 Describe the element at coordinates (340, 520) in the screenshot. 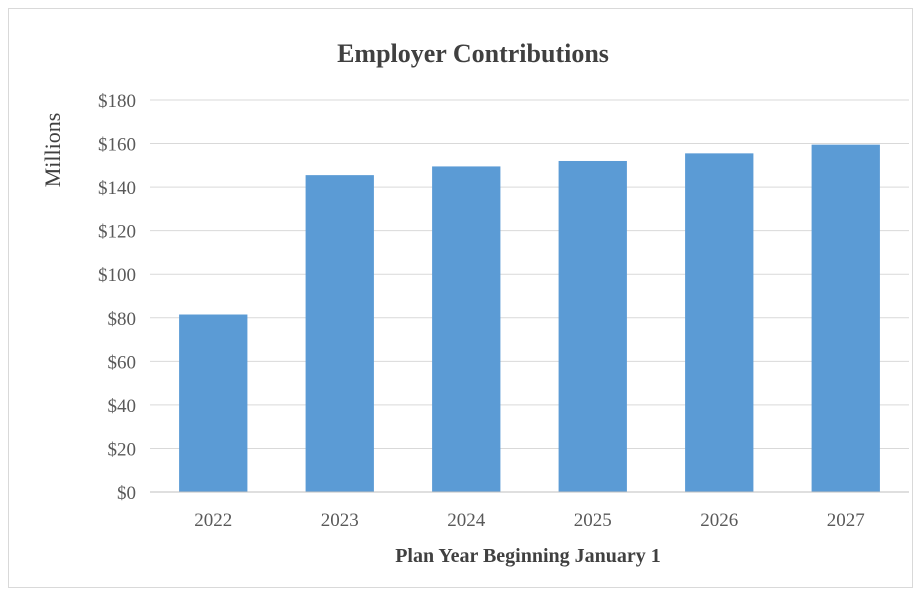

I see `x-tick-label: 2023` at that location.